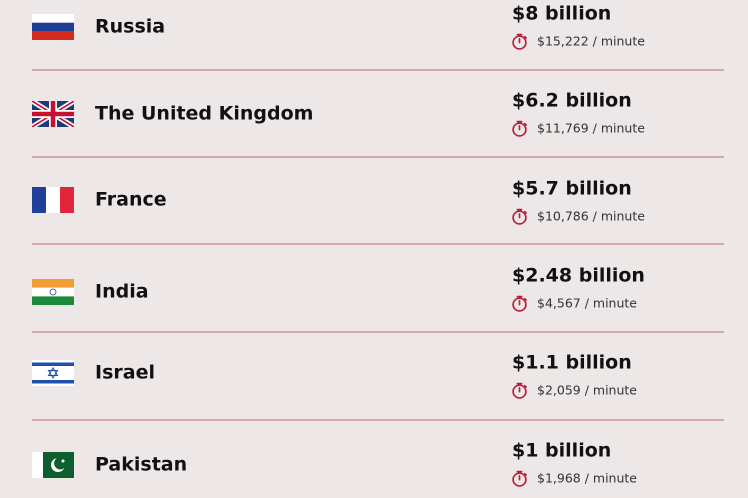 The width and height of the screenshot is (748, 498). I want to click on country-name: The United Kingdom, so click(204, 114).